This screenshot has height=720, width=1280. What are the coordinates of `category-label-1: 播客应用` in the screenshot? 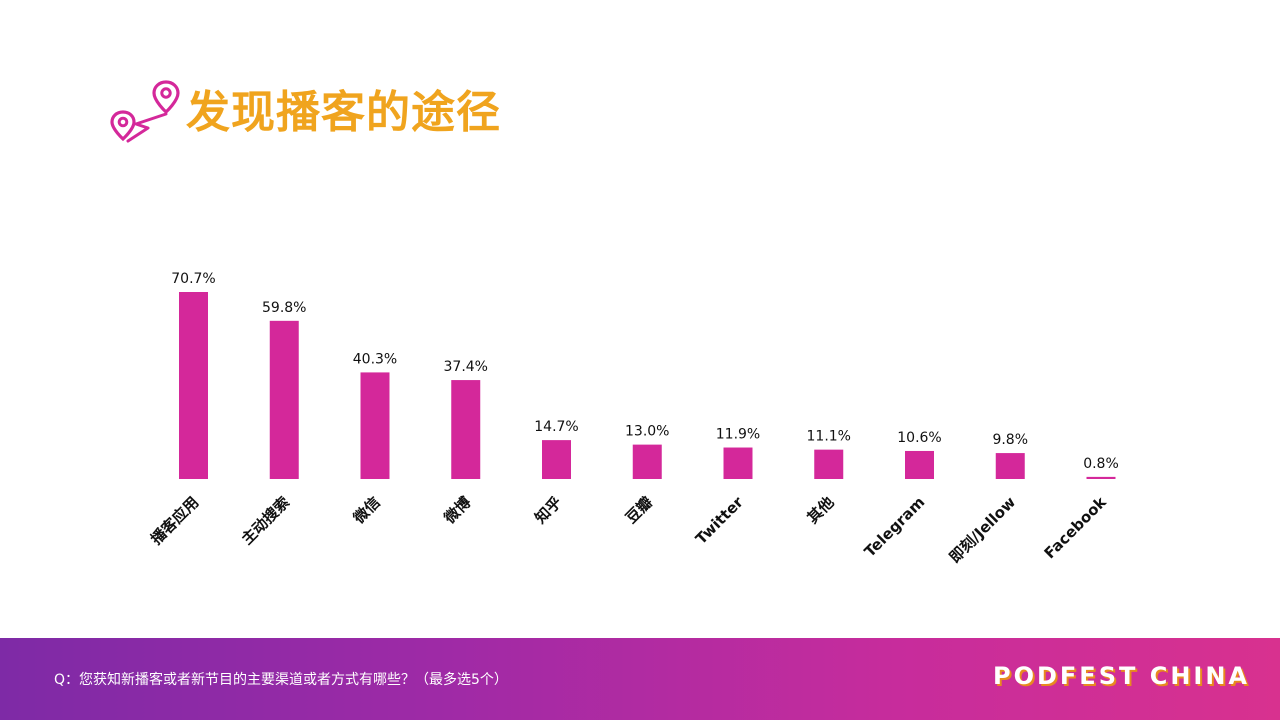 It's located at (174, 520).